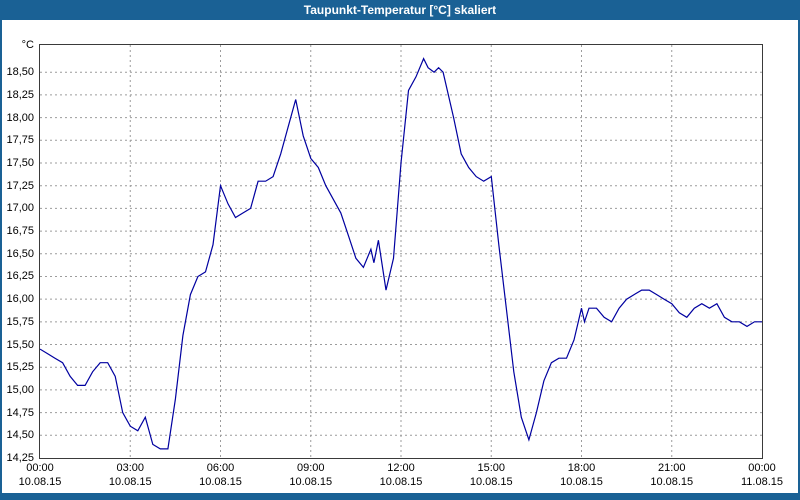  Describe the element at coordinates (20, 185) in the screenshot. I see `y-tick-label: 17,25` at that location.